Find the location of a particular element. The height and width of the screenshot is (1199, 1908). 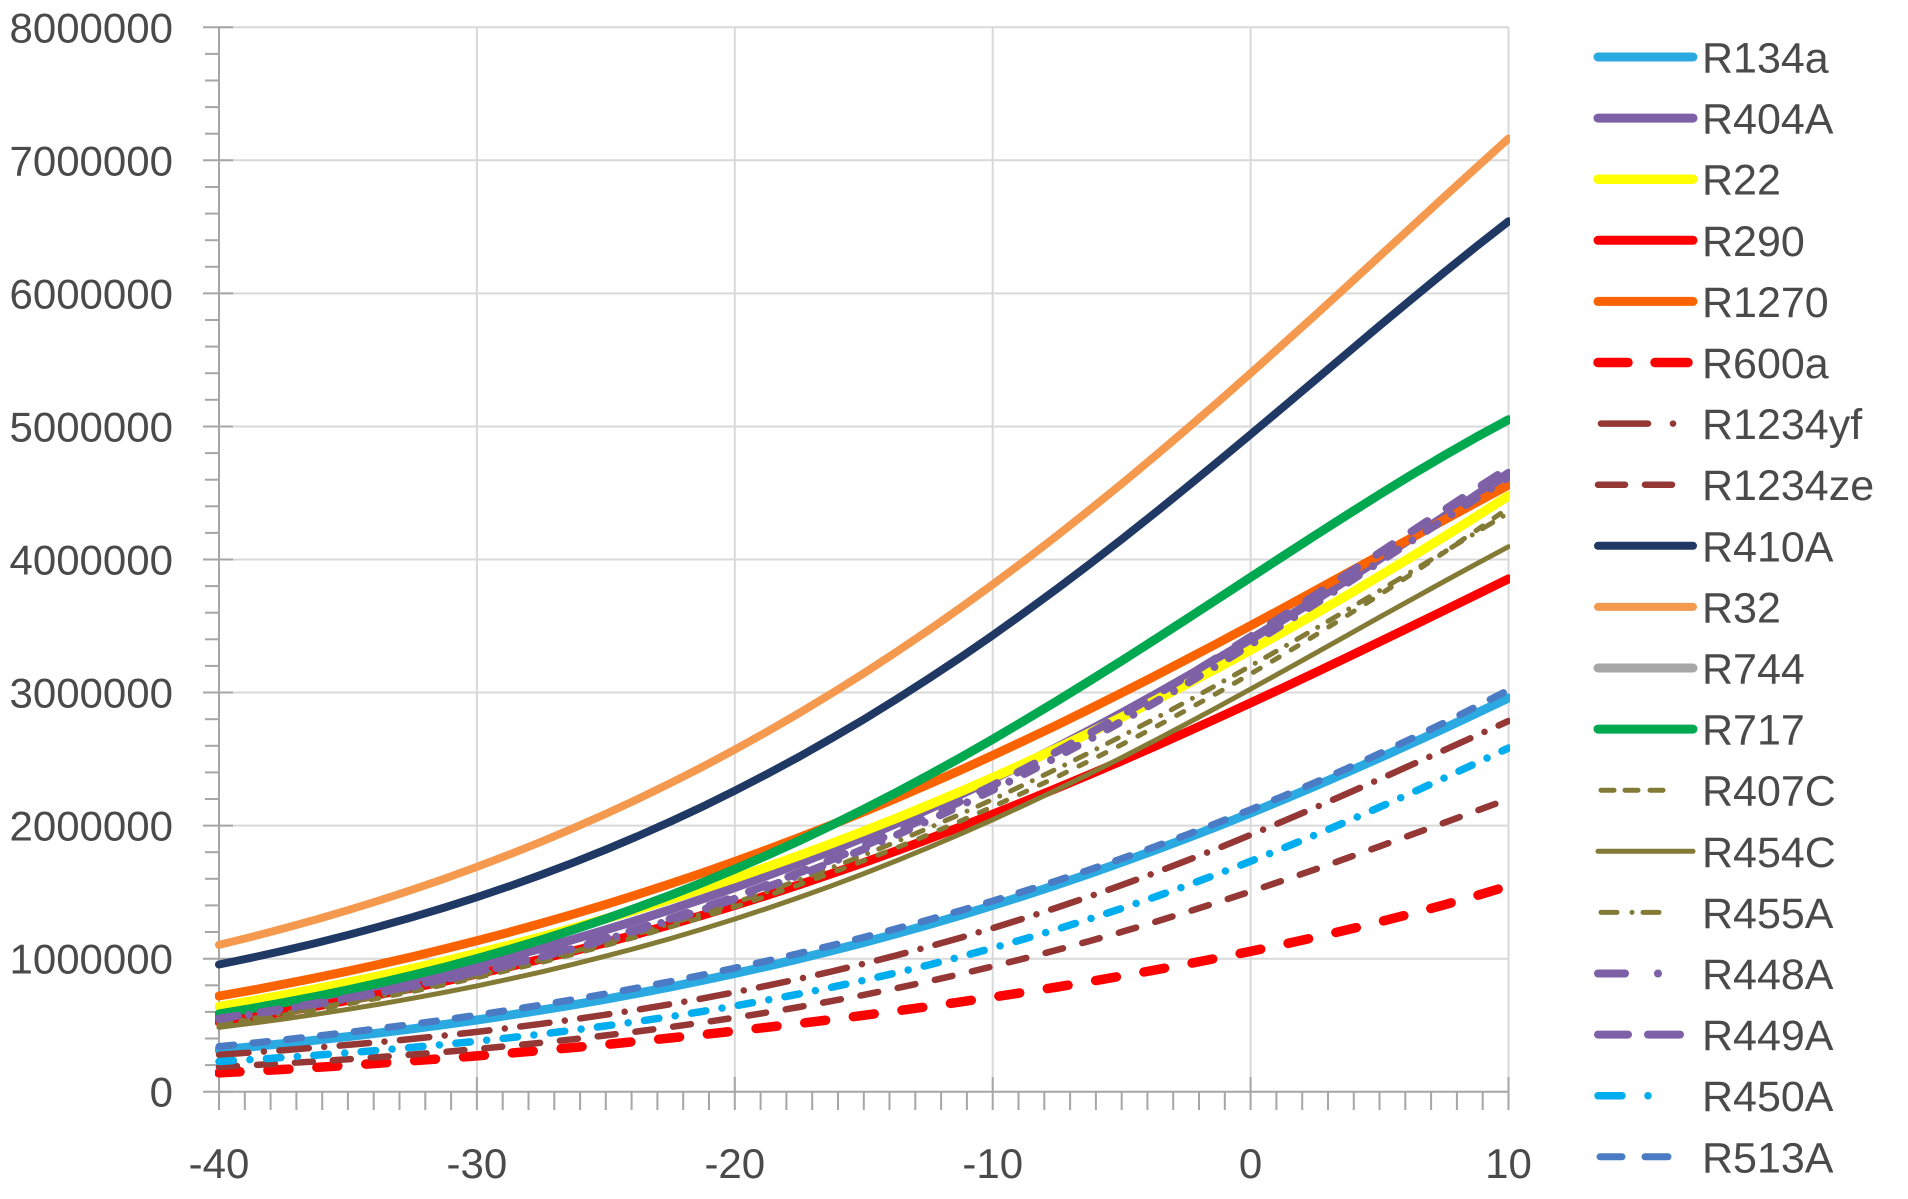

svg-text: -10 is located at coordinates (992, 1163).